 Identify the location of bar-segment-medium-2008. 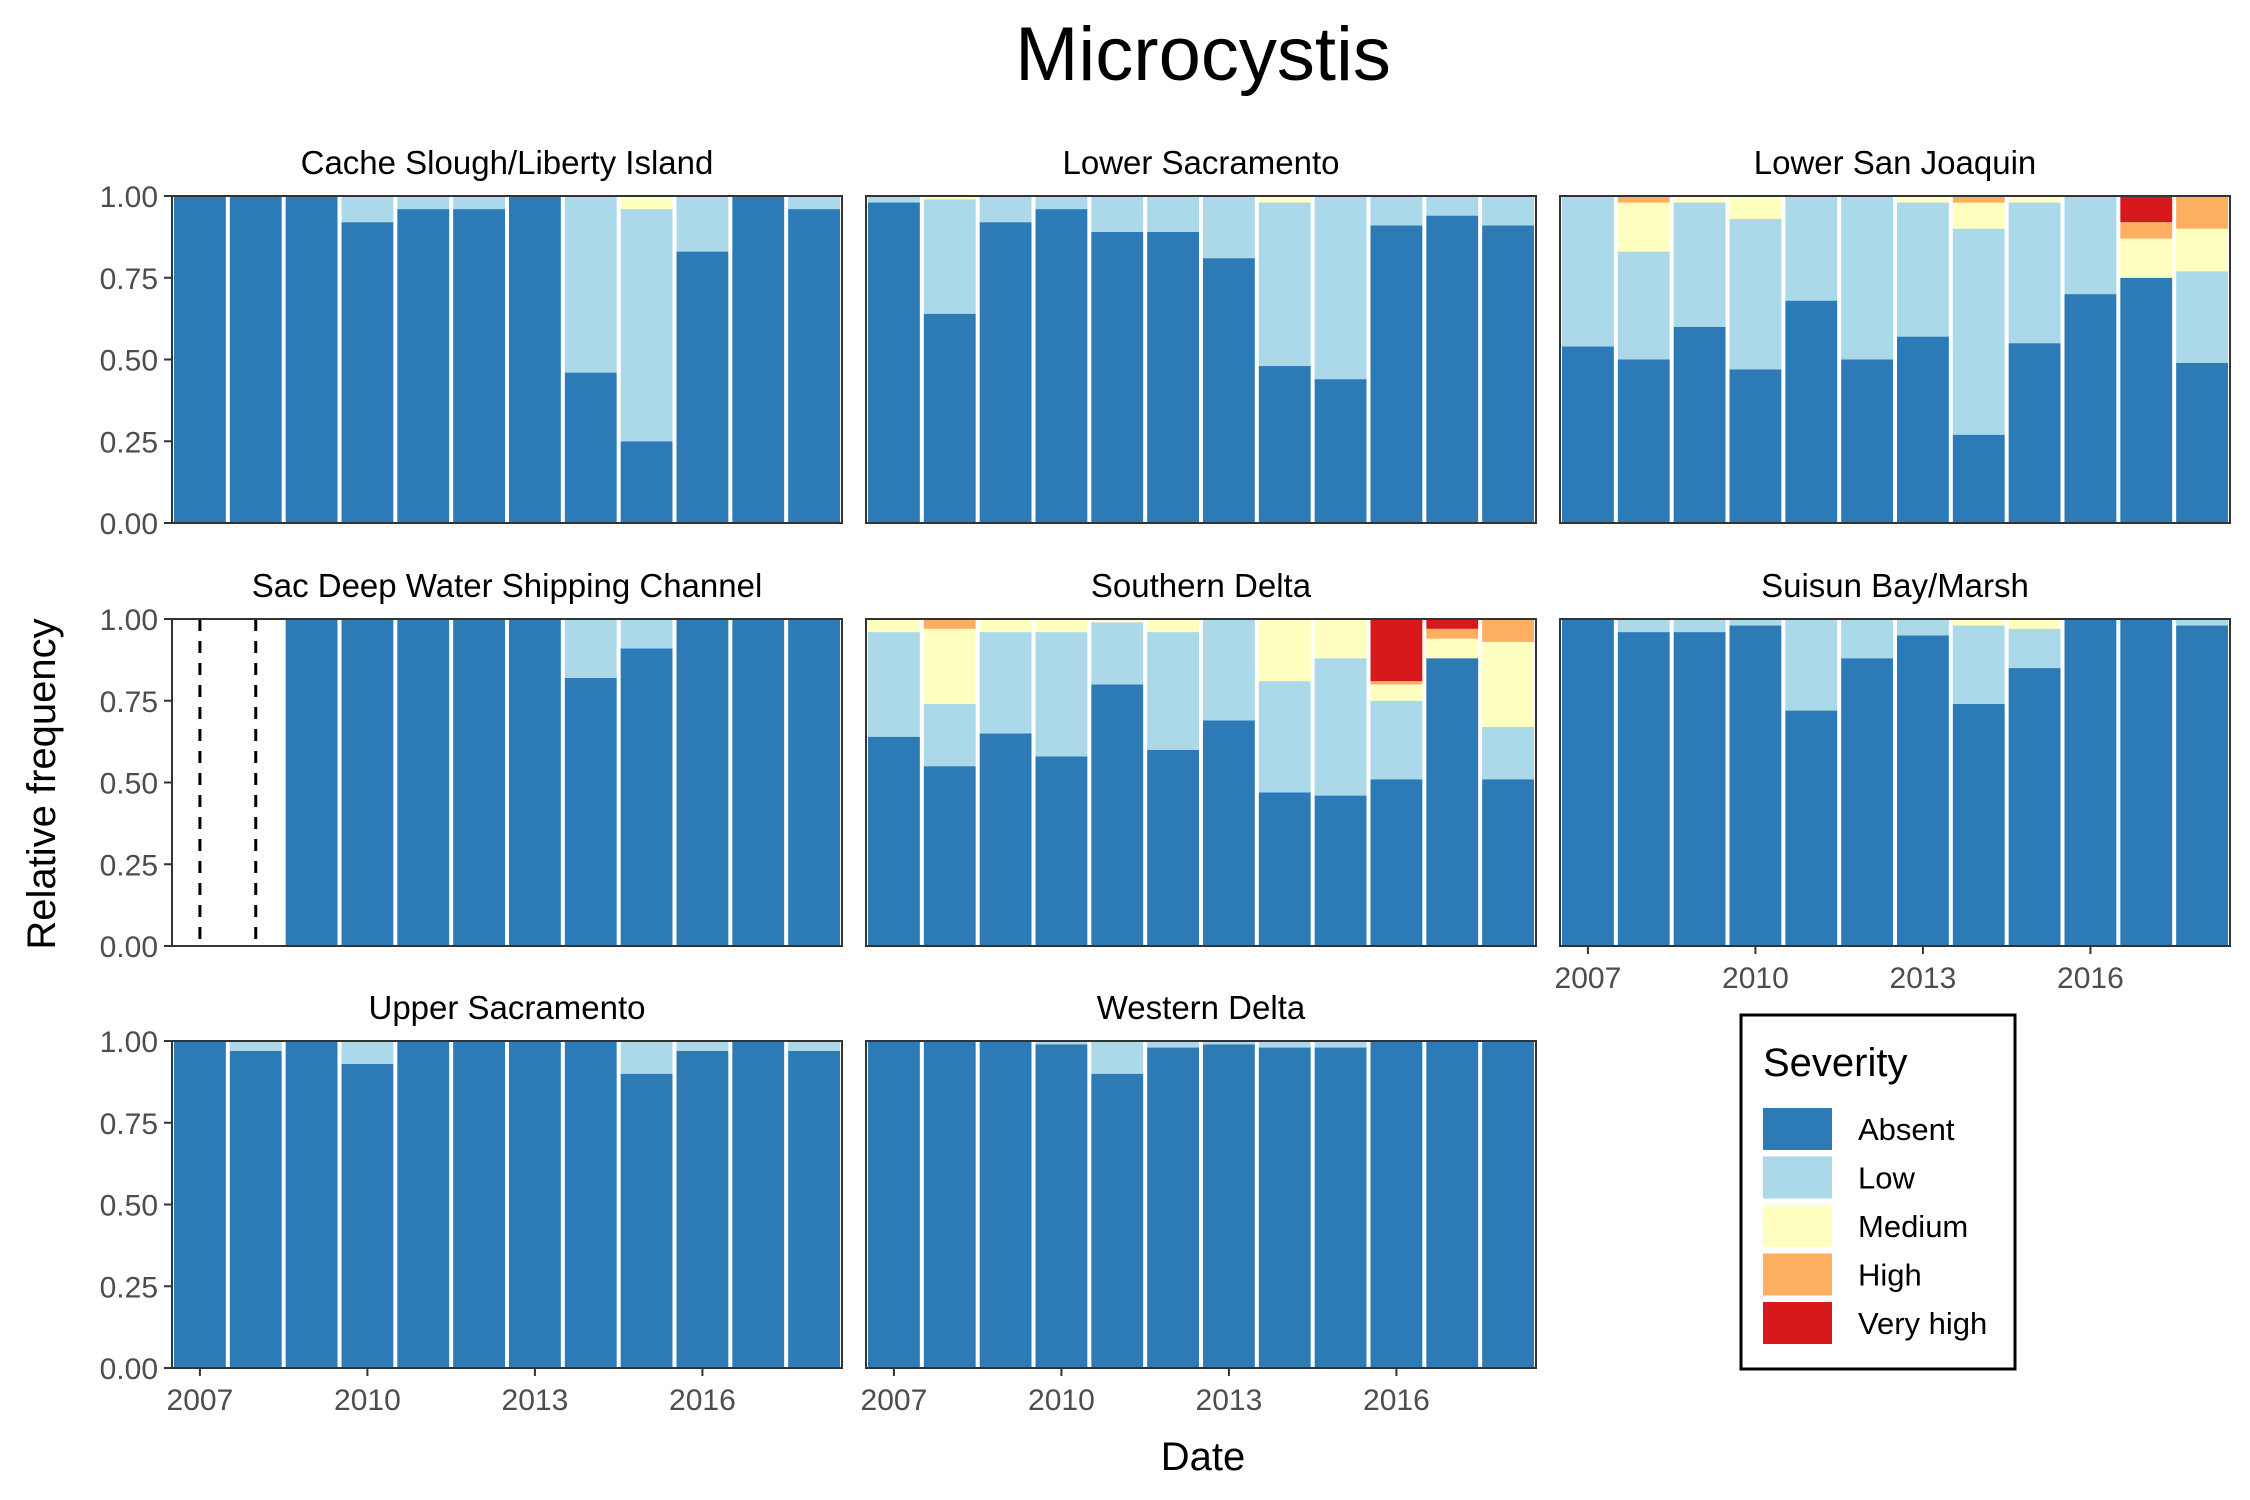
(949, 666).